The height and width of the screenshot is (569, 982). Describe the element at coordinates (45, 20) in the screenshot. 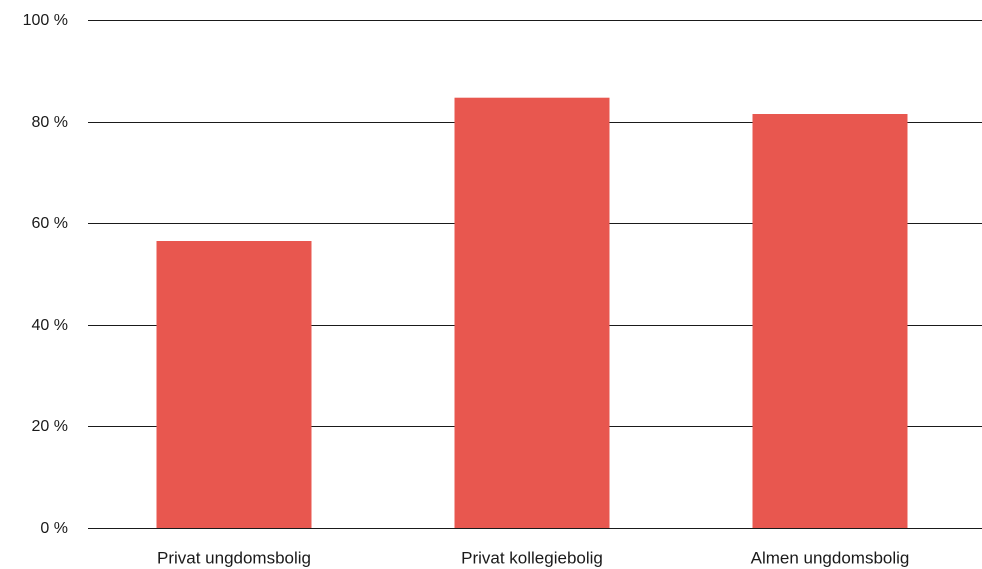

I see `y-tick-label: 100 %` at that location.